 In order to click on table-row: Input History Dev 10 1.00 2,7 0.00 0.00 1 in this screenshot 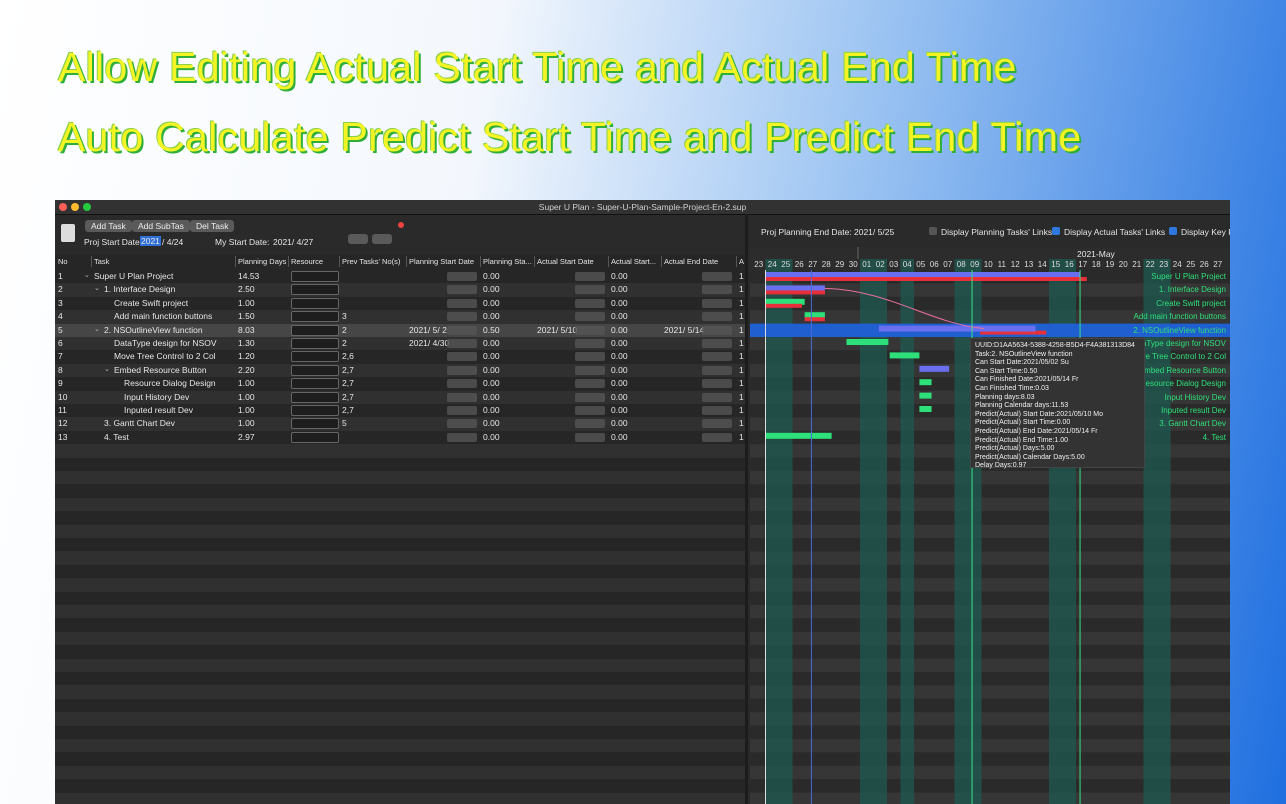, I will do `click(400, 397)`.